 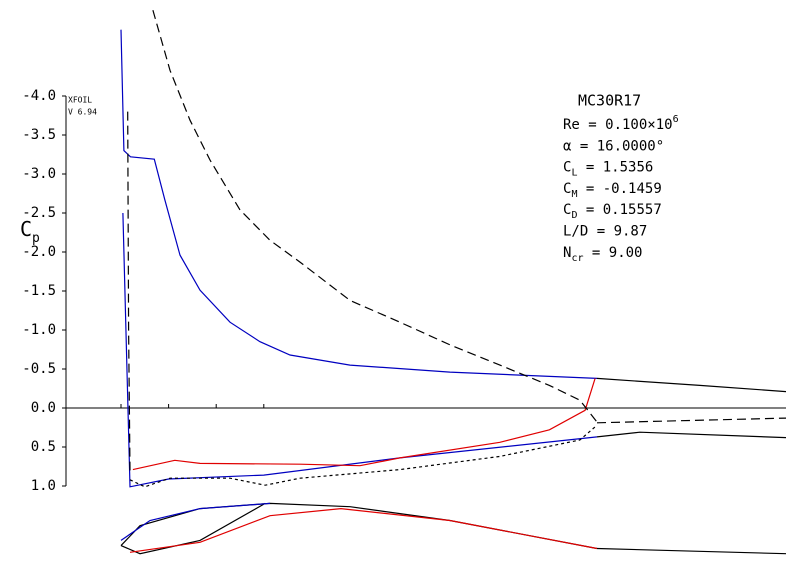 I want to click on y-label-sub: p, so click(x=36, y=238).